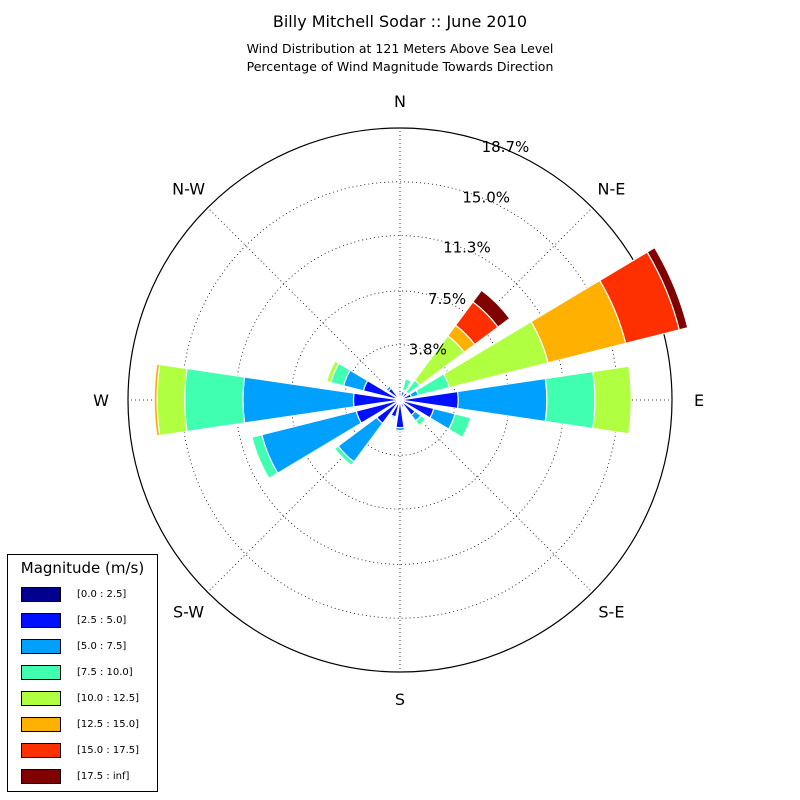  What do you see at coordinates (82, 568) in the screenshot?
I see `legend-title: Magnitude (m/s)` at bounding box center [82, 568].